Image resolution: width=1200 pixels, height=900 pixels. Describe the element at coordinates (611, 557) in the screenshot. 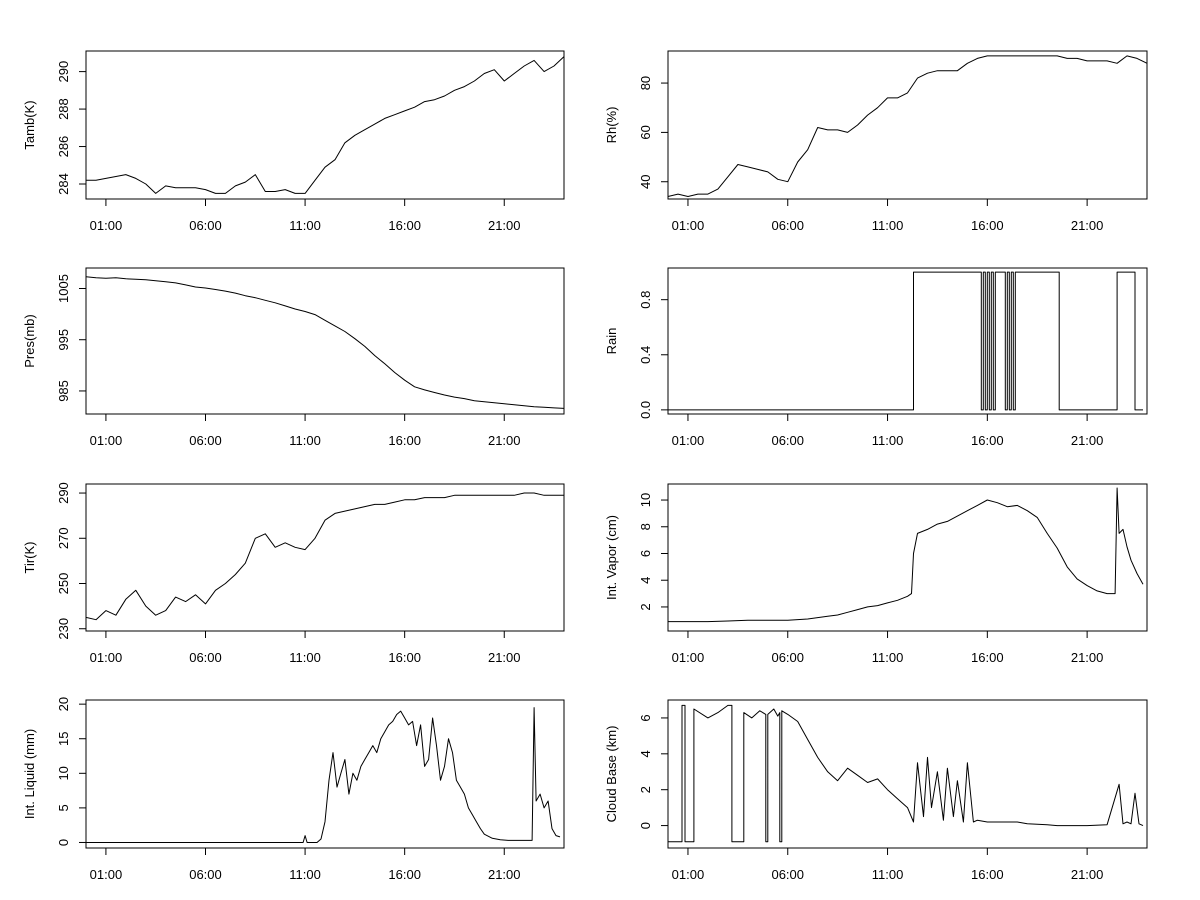

I see `y-axis-label: Int. Vapor (cm)` at that location.